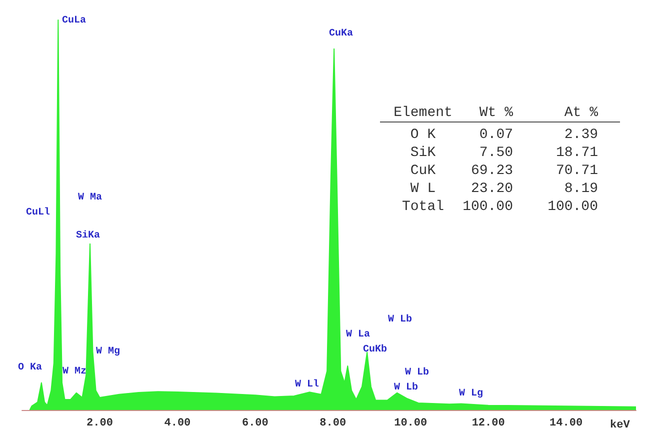  I want to click on annotation: CuK, so click(423, 171).